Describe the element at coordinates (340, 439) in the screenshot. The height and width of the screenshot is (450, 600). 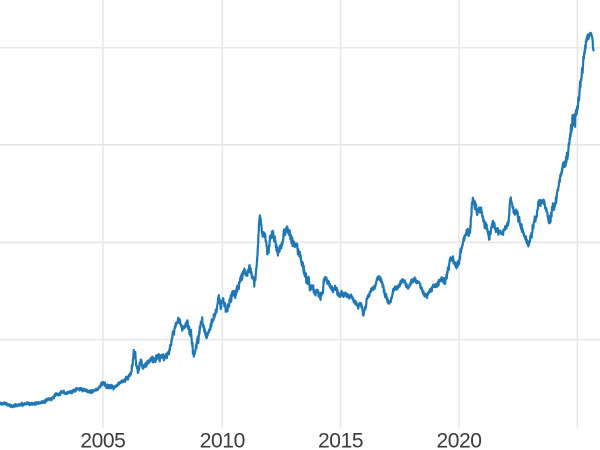
I see `svg-text: 2015` at that location.